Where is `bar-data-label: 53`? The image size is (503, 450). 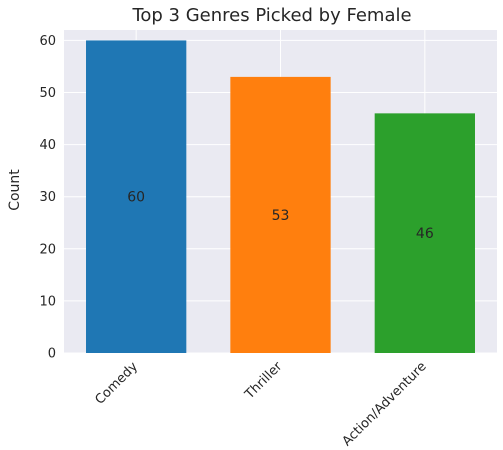 bar-data-label: 53 is located at coordinates (281, 216).